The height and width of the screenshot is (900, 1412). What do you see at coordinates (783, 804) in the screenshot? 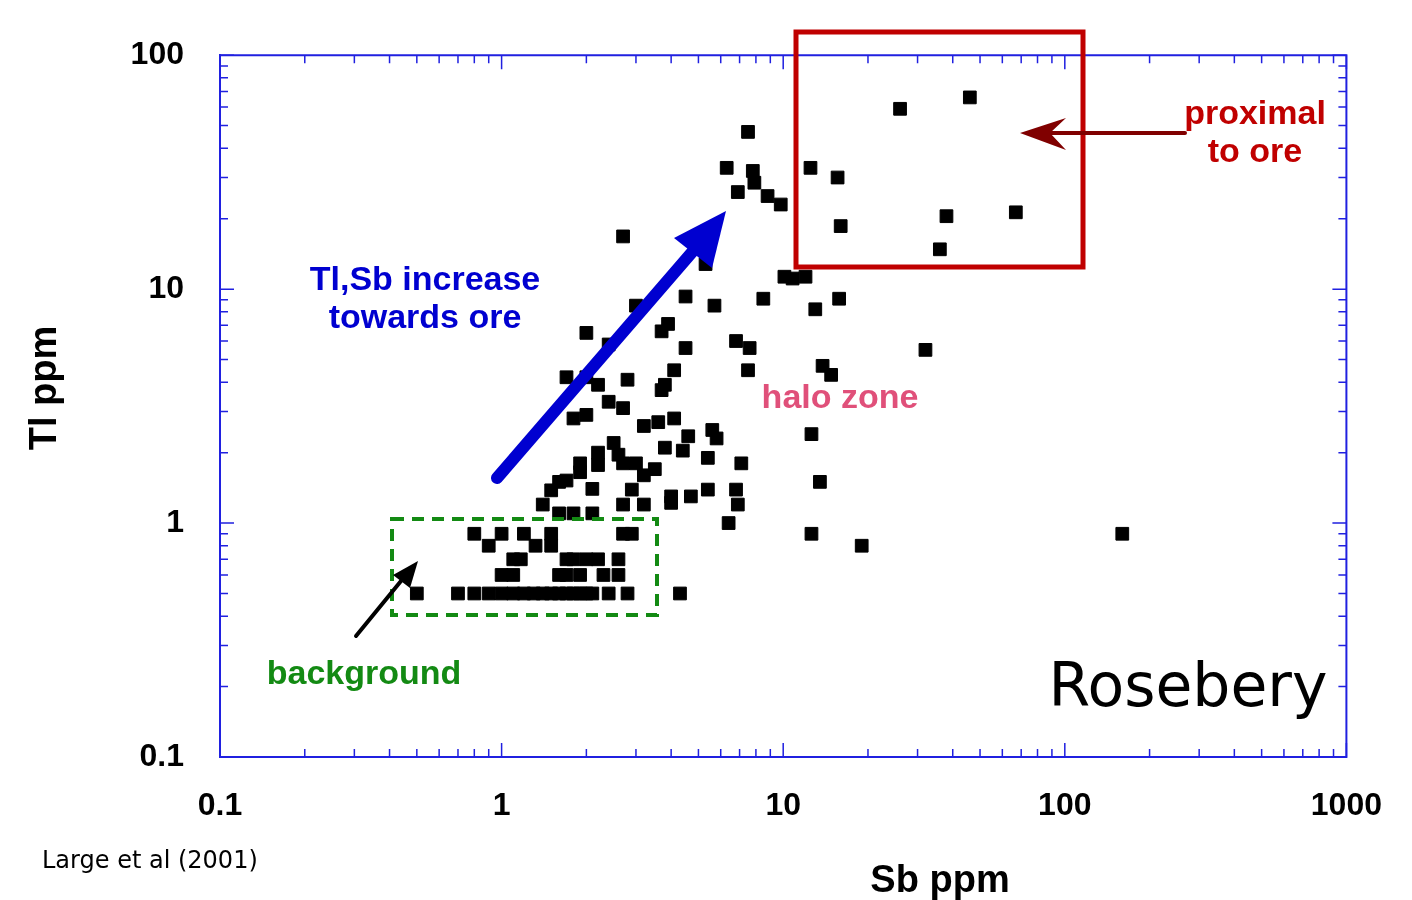
I see `x-tick-label: 10` at bounding box center [783, 804].